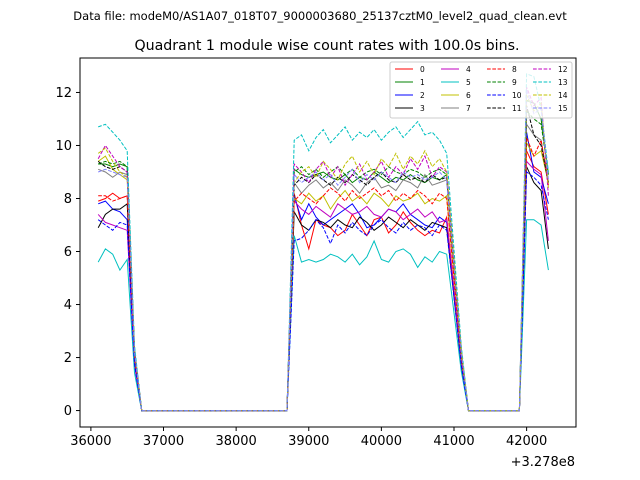  What do you see at coordinates (453, 441) in the screenshot?
I see `x-tick-label: 41000` at bounding box center [453, 441].